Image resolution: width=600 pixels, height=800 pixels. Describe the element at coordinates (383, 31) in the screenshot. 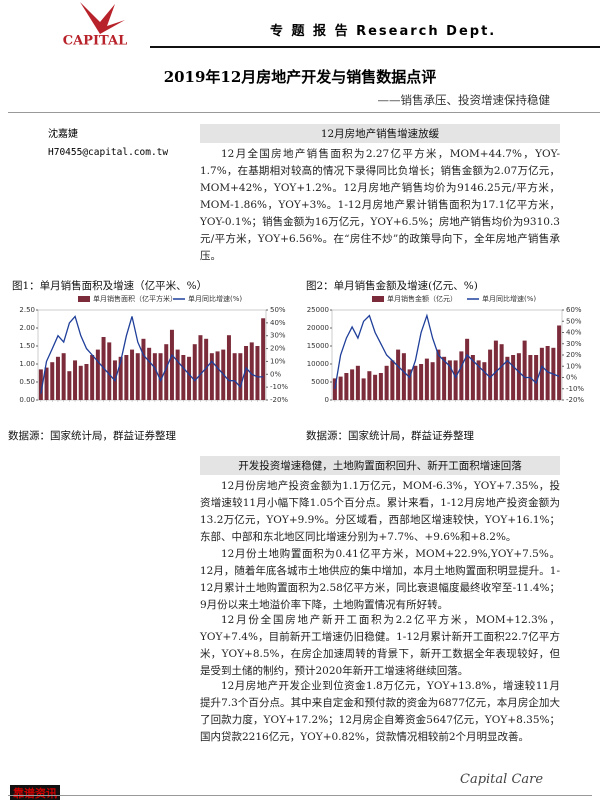

I see `dept: 专 题 报 告 Research Dept.` at that location.